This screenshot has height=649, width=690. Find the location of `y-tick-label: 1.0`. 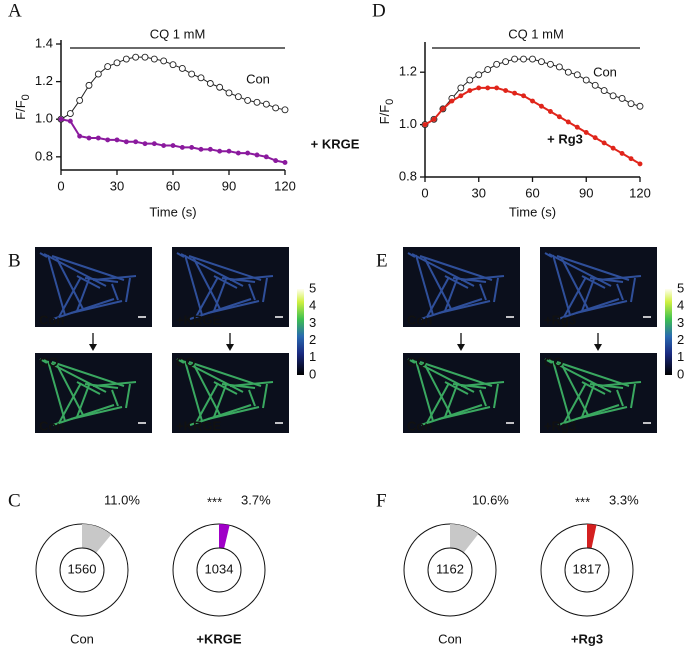

y-tick-label: 1.0 is located at coordinates (408, 123).